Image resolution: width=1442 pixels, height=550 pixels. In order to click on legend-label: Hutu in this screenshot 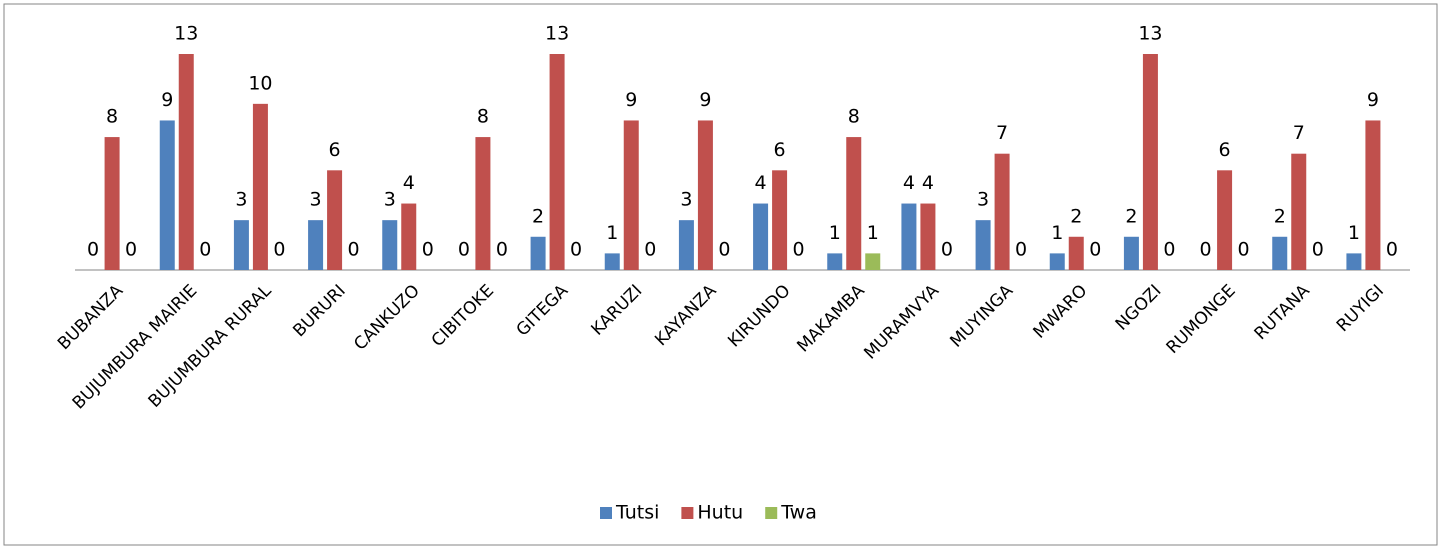, I will do `click(720, 513)`.